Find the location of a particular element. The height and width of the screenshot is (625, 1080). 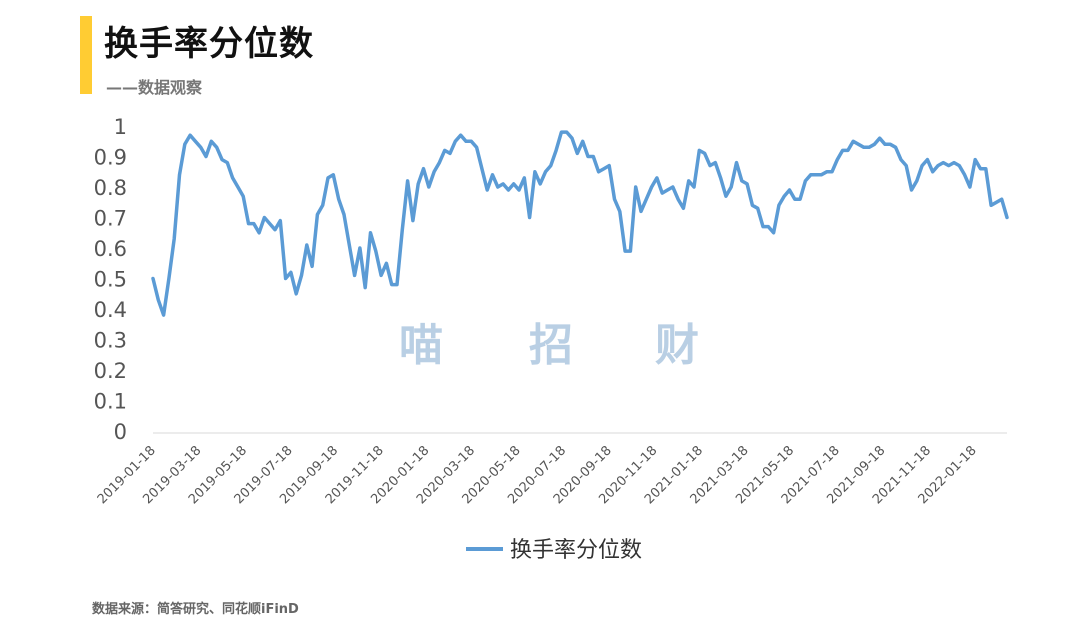

y-tick-label: 0.2 is located at coordinates (110, 371).